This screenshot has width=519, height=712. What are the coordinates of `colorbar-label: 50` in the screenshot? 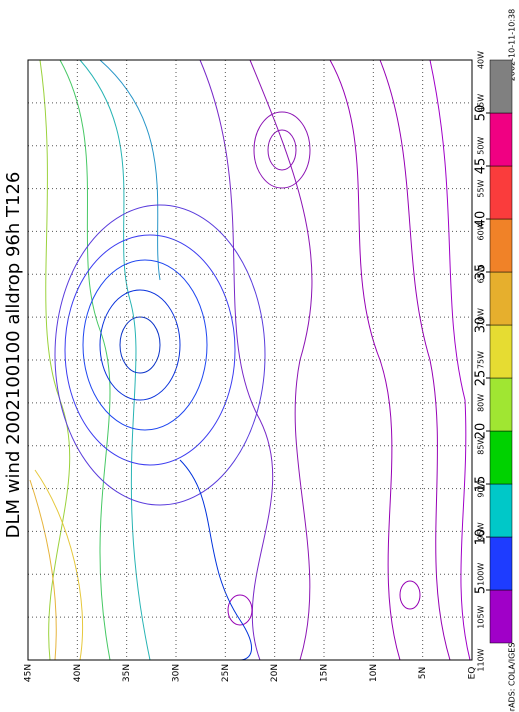 It's located at (481, 113).